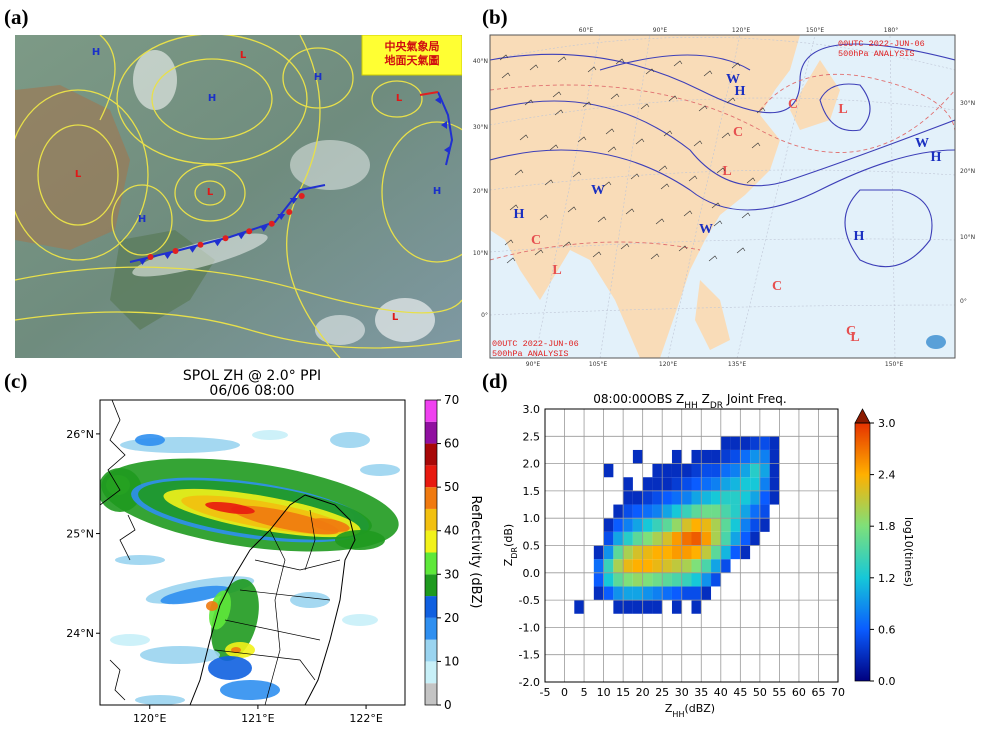 The image size is (987, 730). Describe the element at coordinates (532, 573) in the screenshot. I see `y-tick-label: 0.0` at that location.